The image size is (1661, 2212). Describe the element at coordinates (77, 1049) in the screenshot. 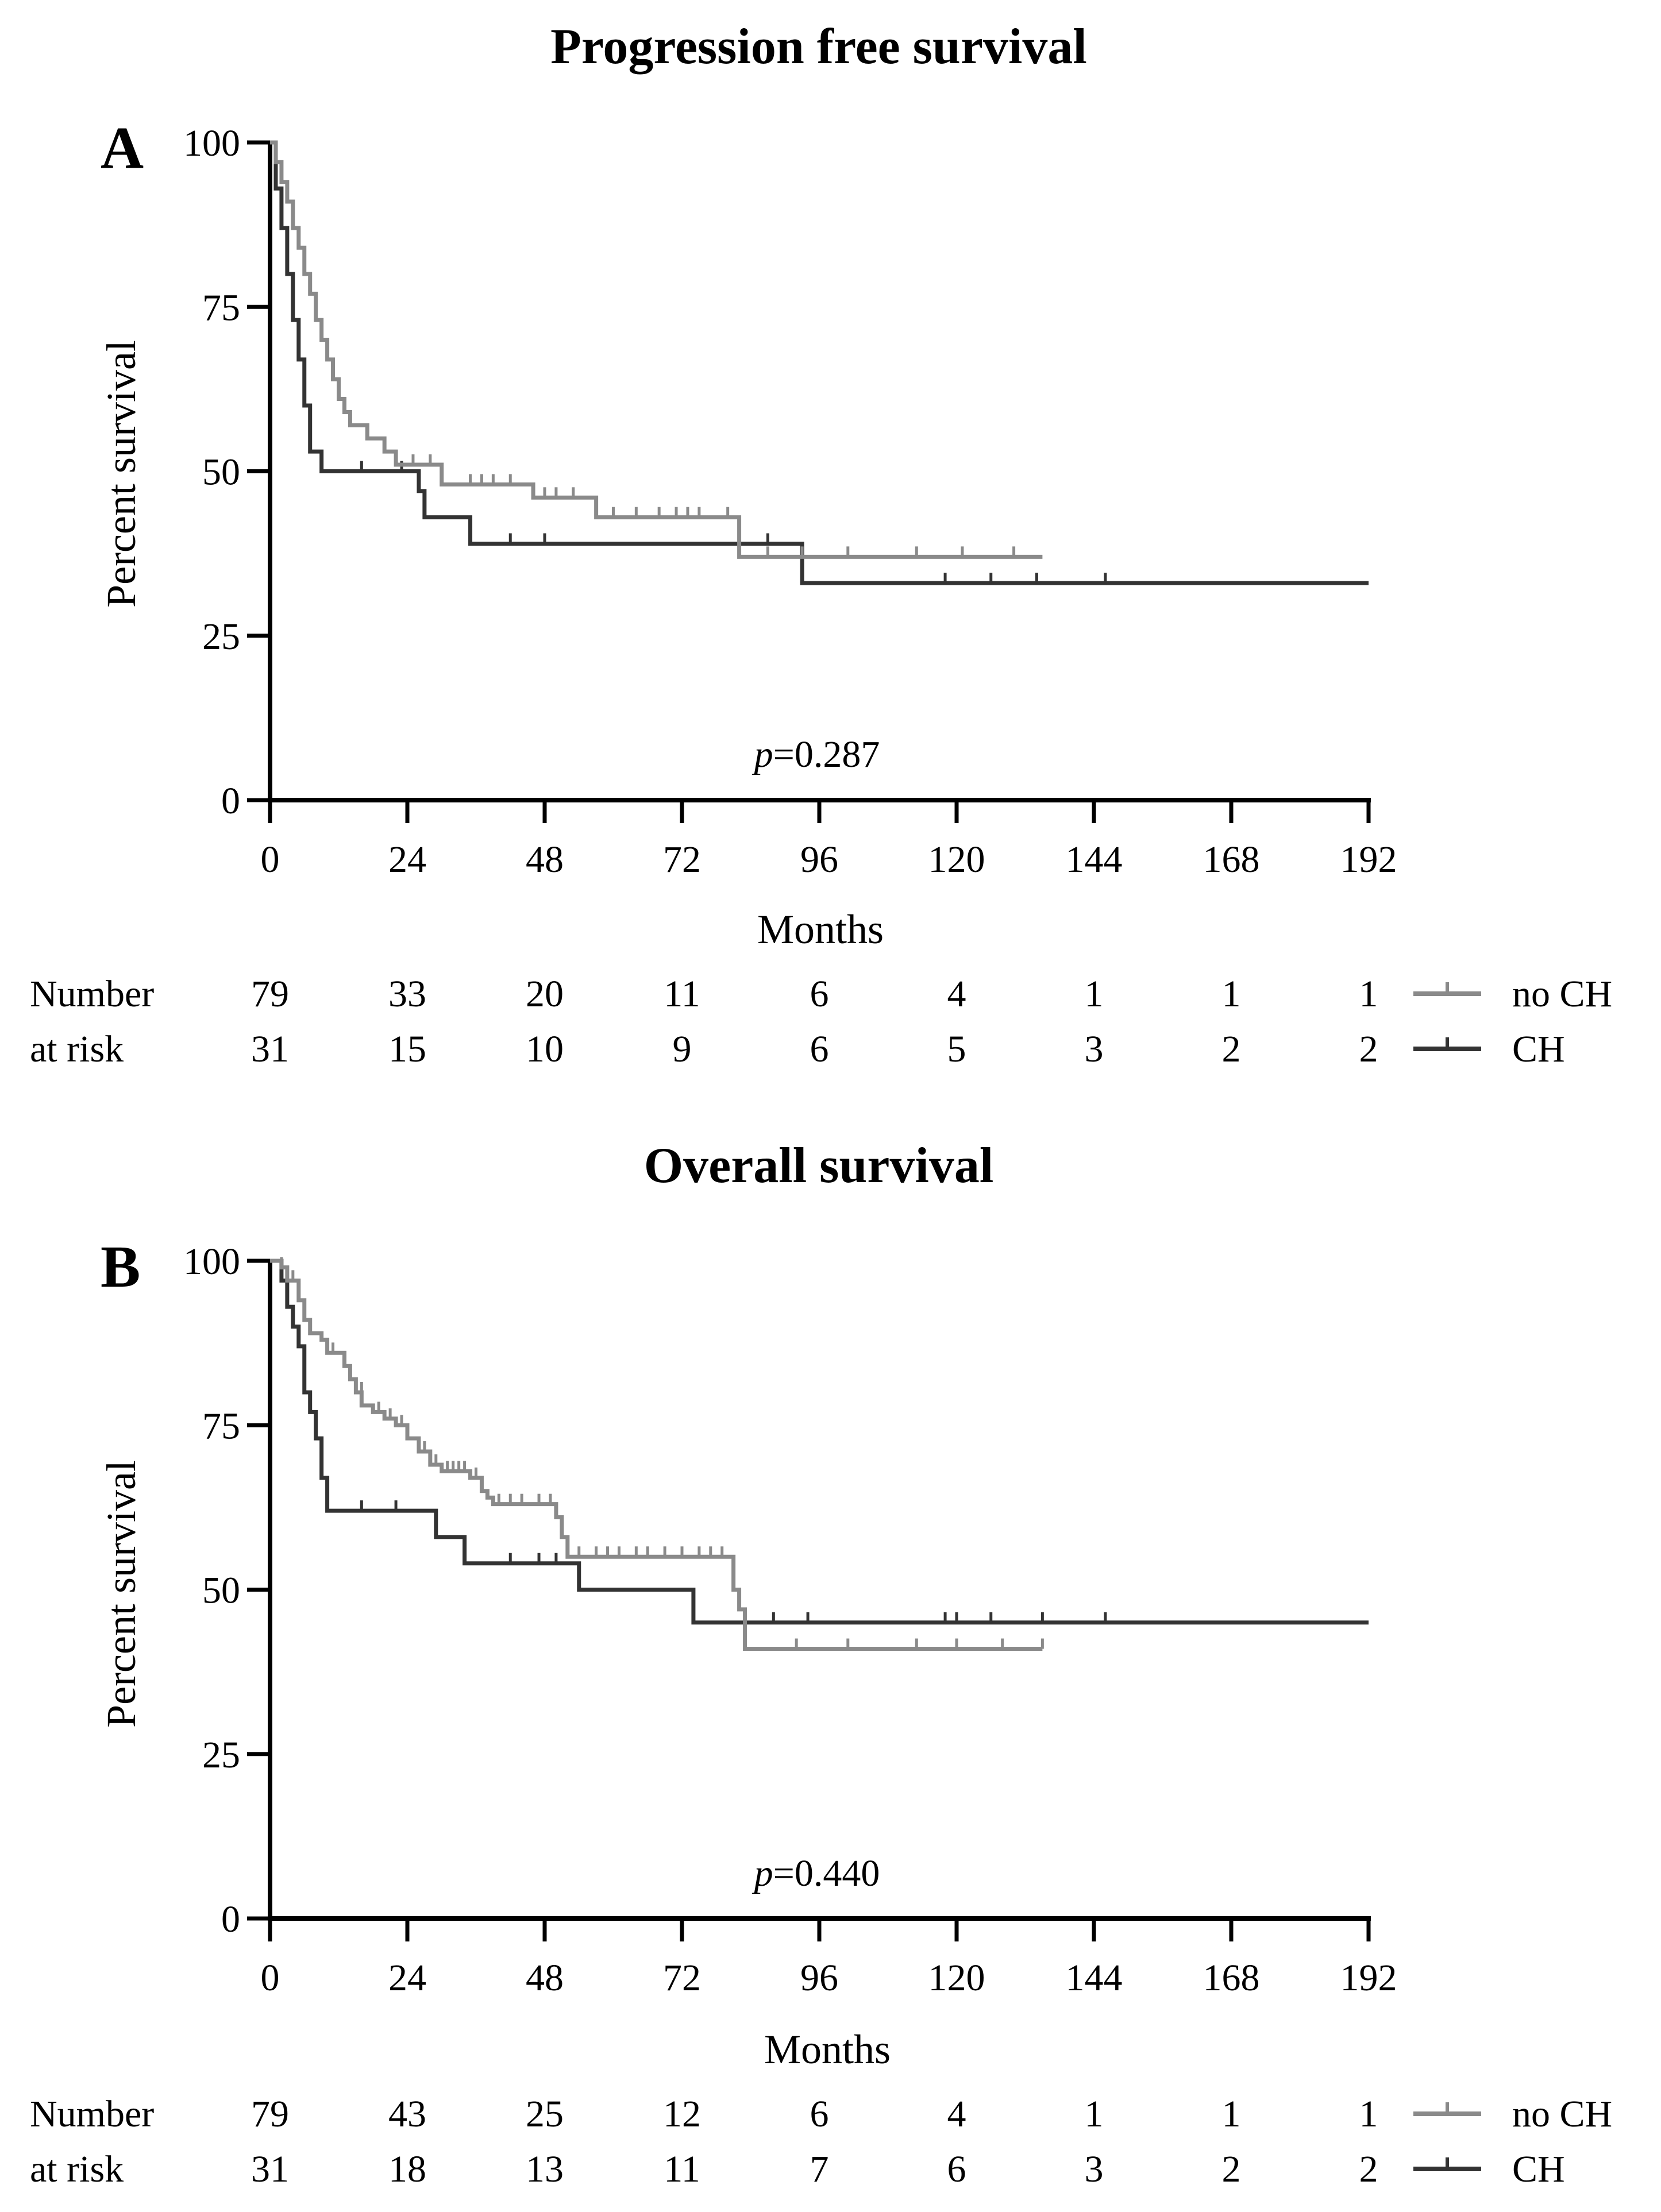

I see `panel-a-risk-label-at-risk: at risk` at that location.